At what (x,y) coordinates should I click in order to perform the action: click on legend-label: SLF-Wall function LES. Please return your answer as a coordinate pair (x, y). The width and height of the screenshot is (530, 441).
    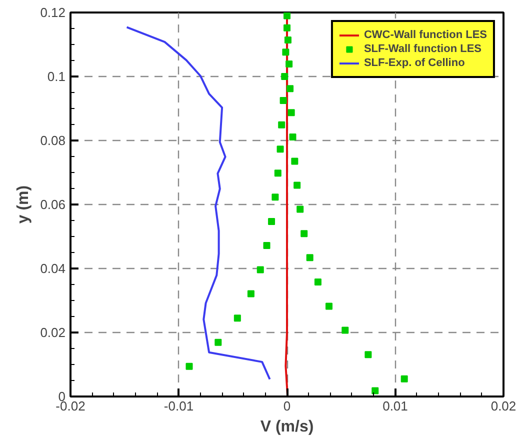
    Looking at the image, I should click on (423, 49).